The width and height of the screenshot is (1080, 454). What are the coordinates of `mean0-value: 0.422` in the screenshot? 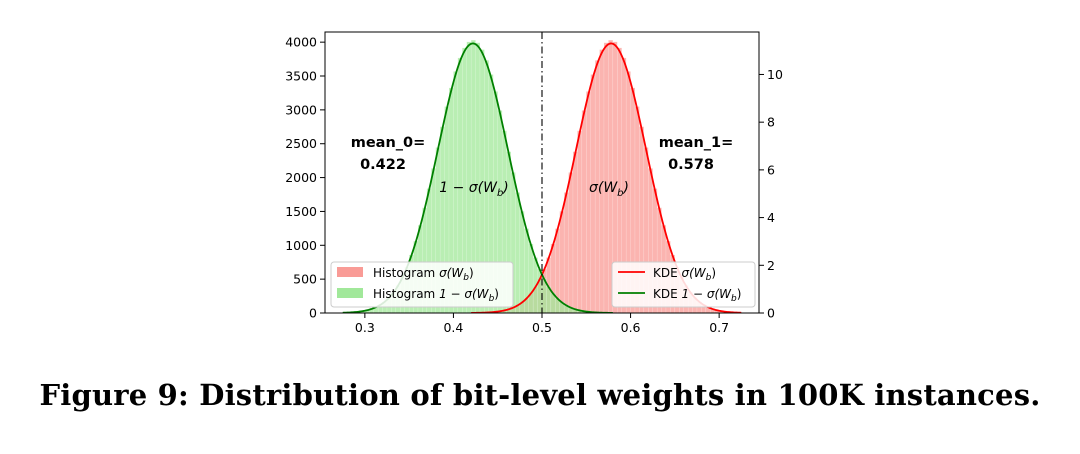 It's located at (383, 165).